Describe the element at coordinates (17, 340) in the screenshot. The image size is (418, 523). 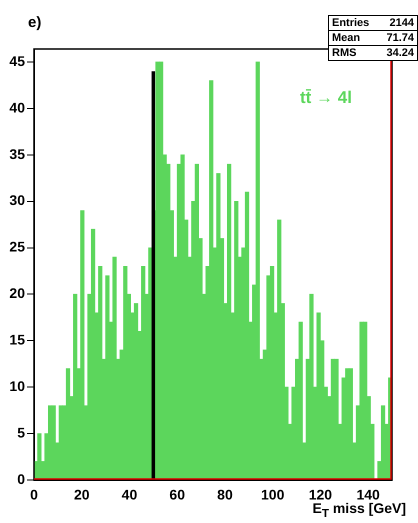
I see `y-tick-label: 15` at that location.